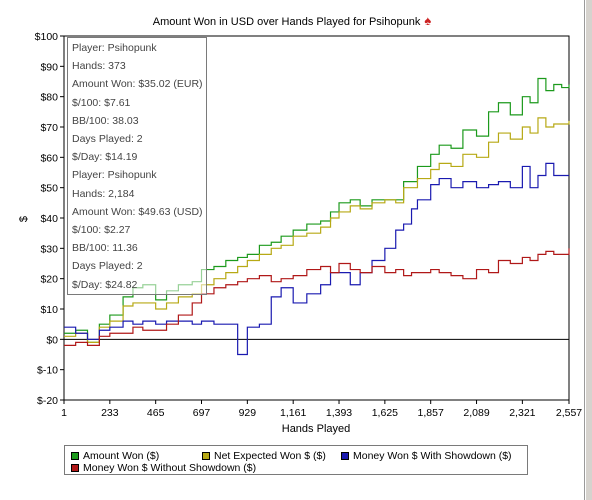  I want to click on y-tick-label: $70, so click(49, 128).